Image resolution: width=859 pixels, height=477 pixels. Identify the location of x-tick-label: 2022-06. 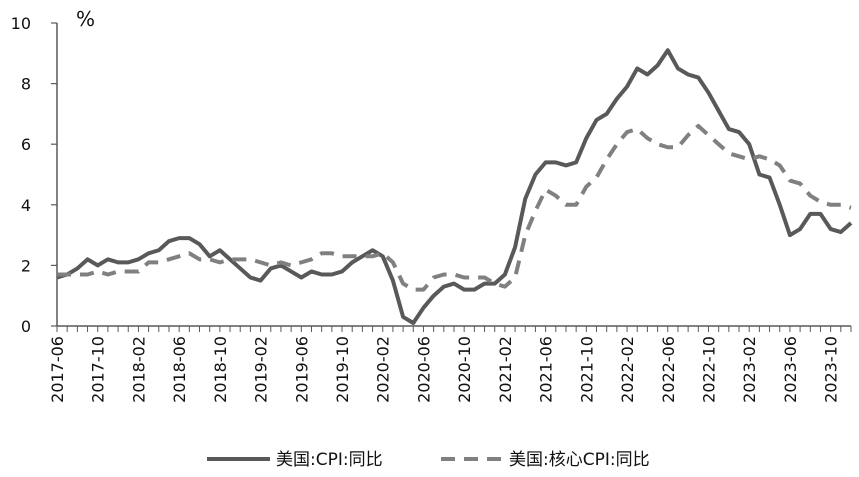
(668, 369).